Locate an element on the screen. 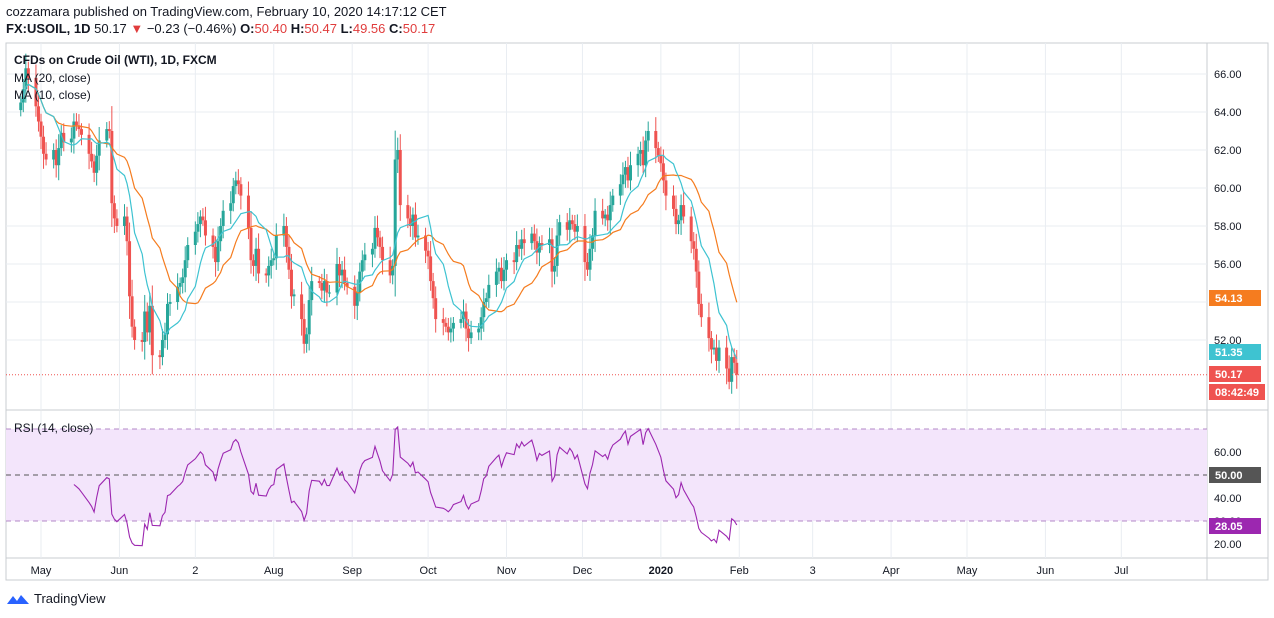 The height and width of the screenshot is (618, 1274). low-label: L: is located at coordinates (346, 28).